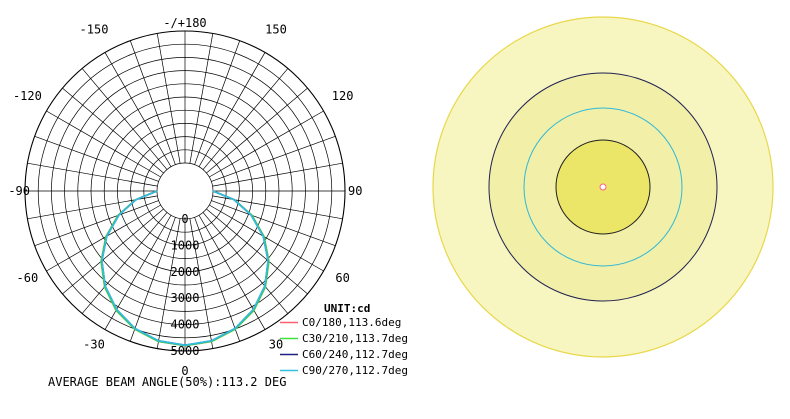  I want to click on ring-label: 5000, so click(185, 351).